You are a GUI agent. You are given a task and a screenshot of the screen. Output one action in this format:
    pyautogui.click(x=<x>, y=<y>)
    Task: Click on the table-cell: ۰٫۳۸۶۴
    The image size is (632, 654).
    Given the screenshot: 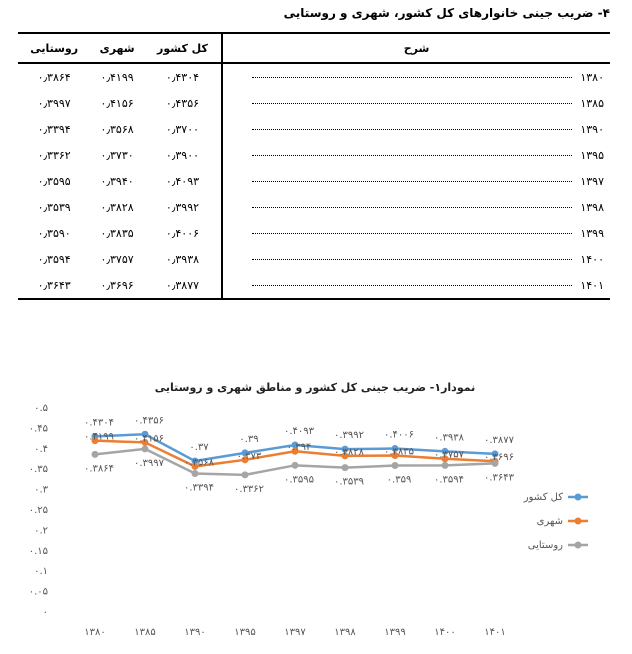 What is the action you would take?
    pyautogui.click(x=54, y=76)
    